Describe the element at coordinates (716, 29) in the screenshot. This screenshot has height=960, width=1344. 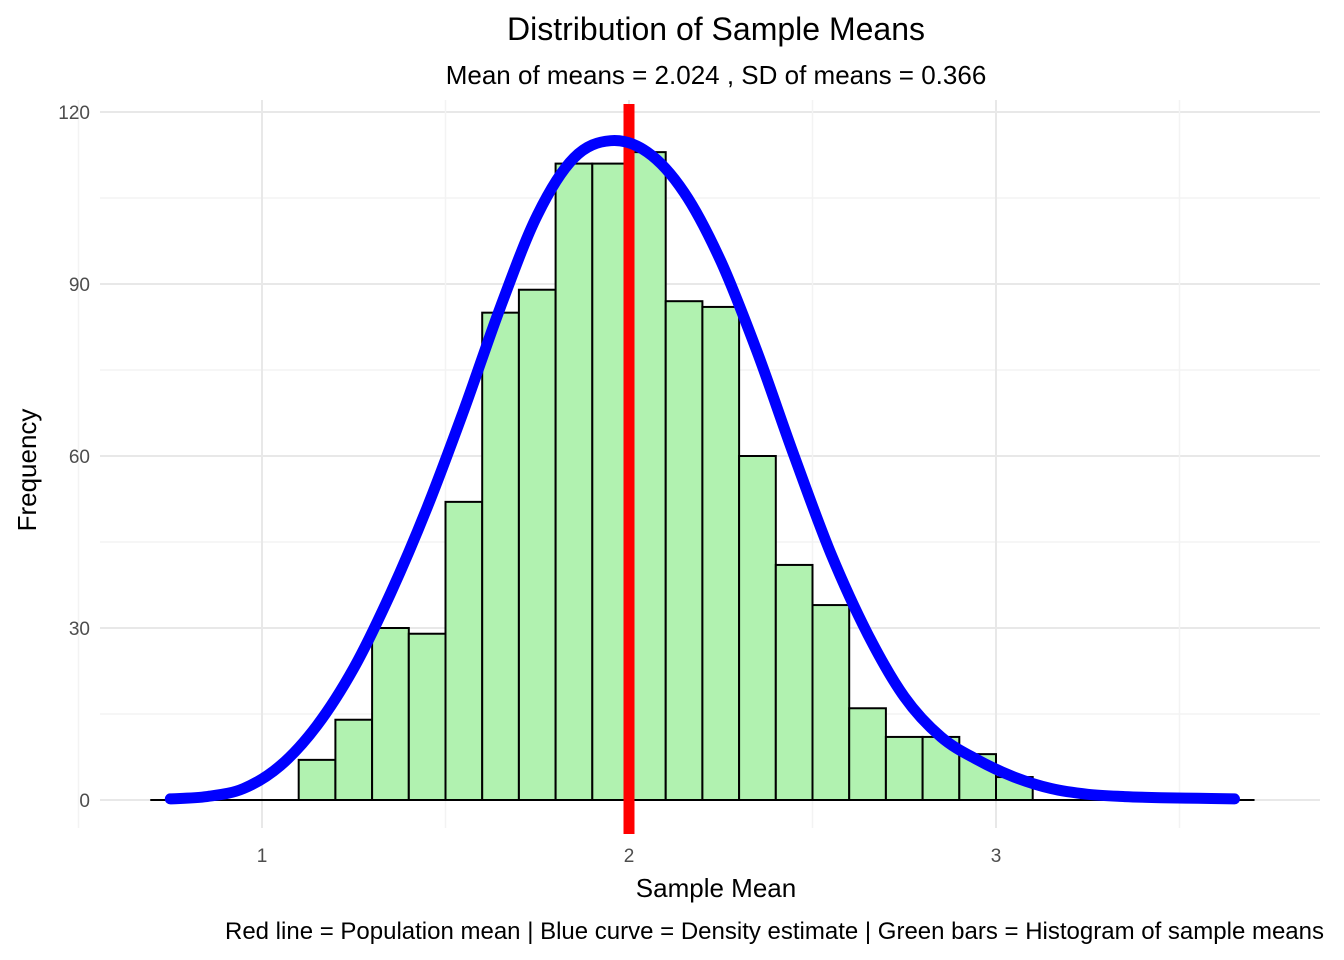
I see `chart-title: Distribution of Sample Means` at that location.